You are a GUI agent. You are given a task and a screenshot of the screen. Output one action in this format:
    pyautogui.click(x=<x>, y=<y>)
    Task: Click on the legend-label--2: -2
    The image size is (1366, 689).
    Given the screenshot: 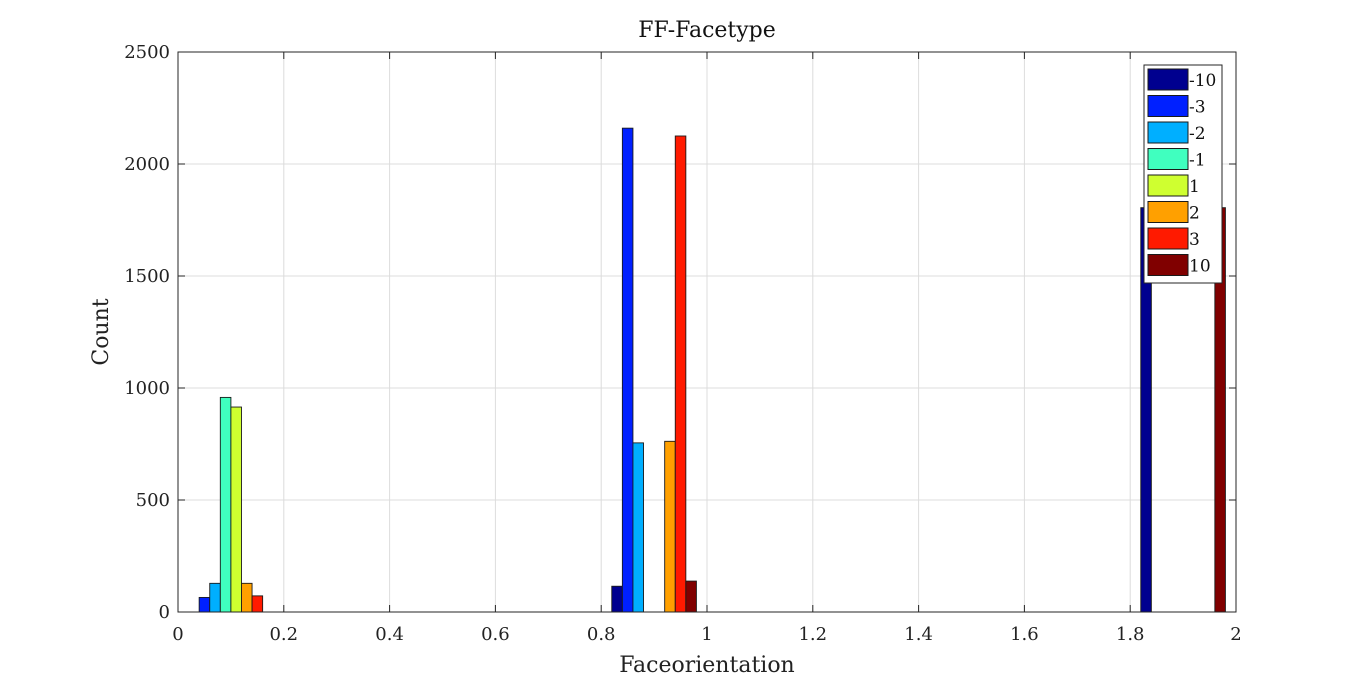 What is the action you would take?
    pyautogui.click(x=1197, y=134)
    